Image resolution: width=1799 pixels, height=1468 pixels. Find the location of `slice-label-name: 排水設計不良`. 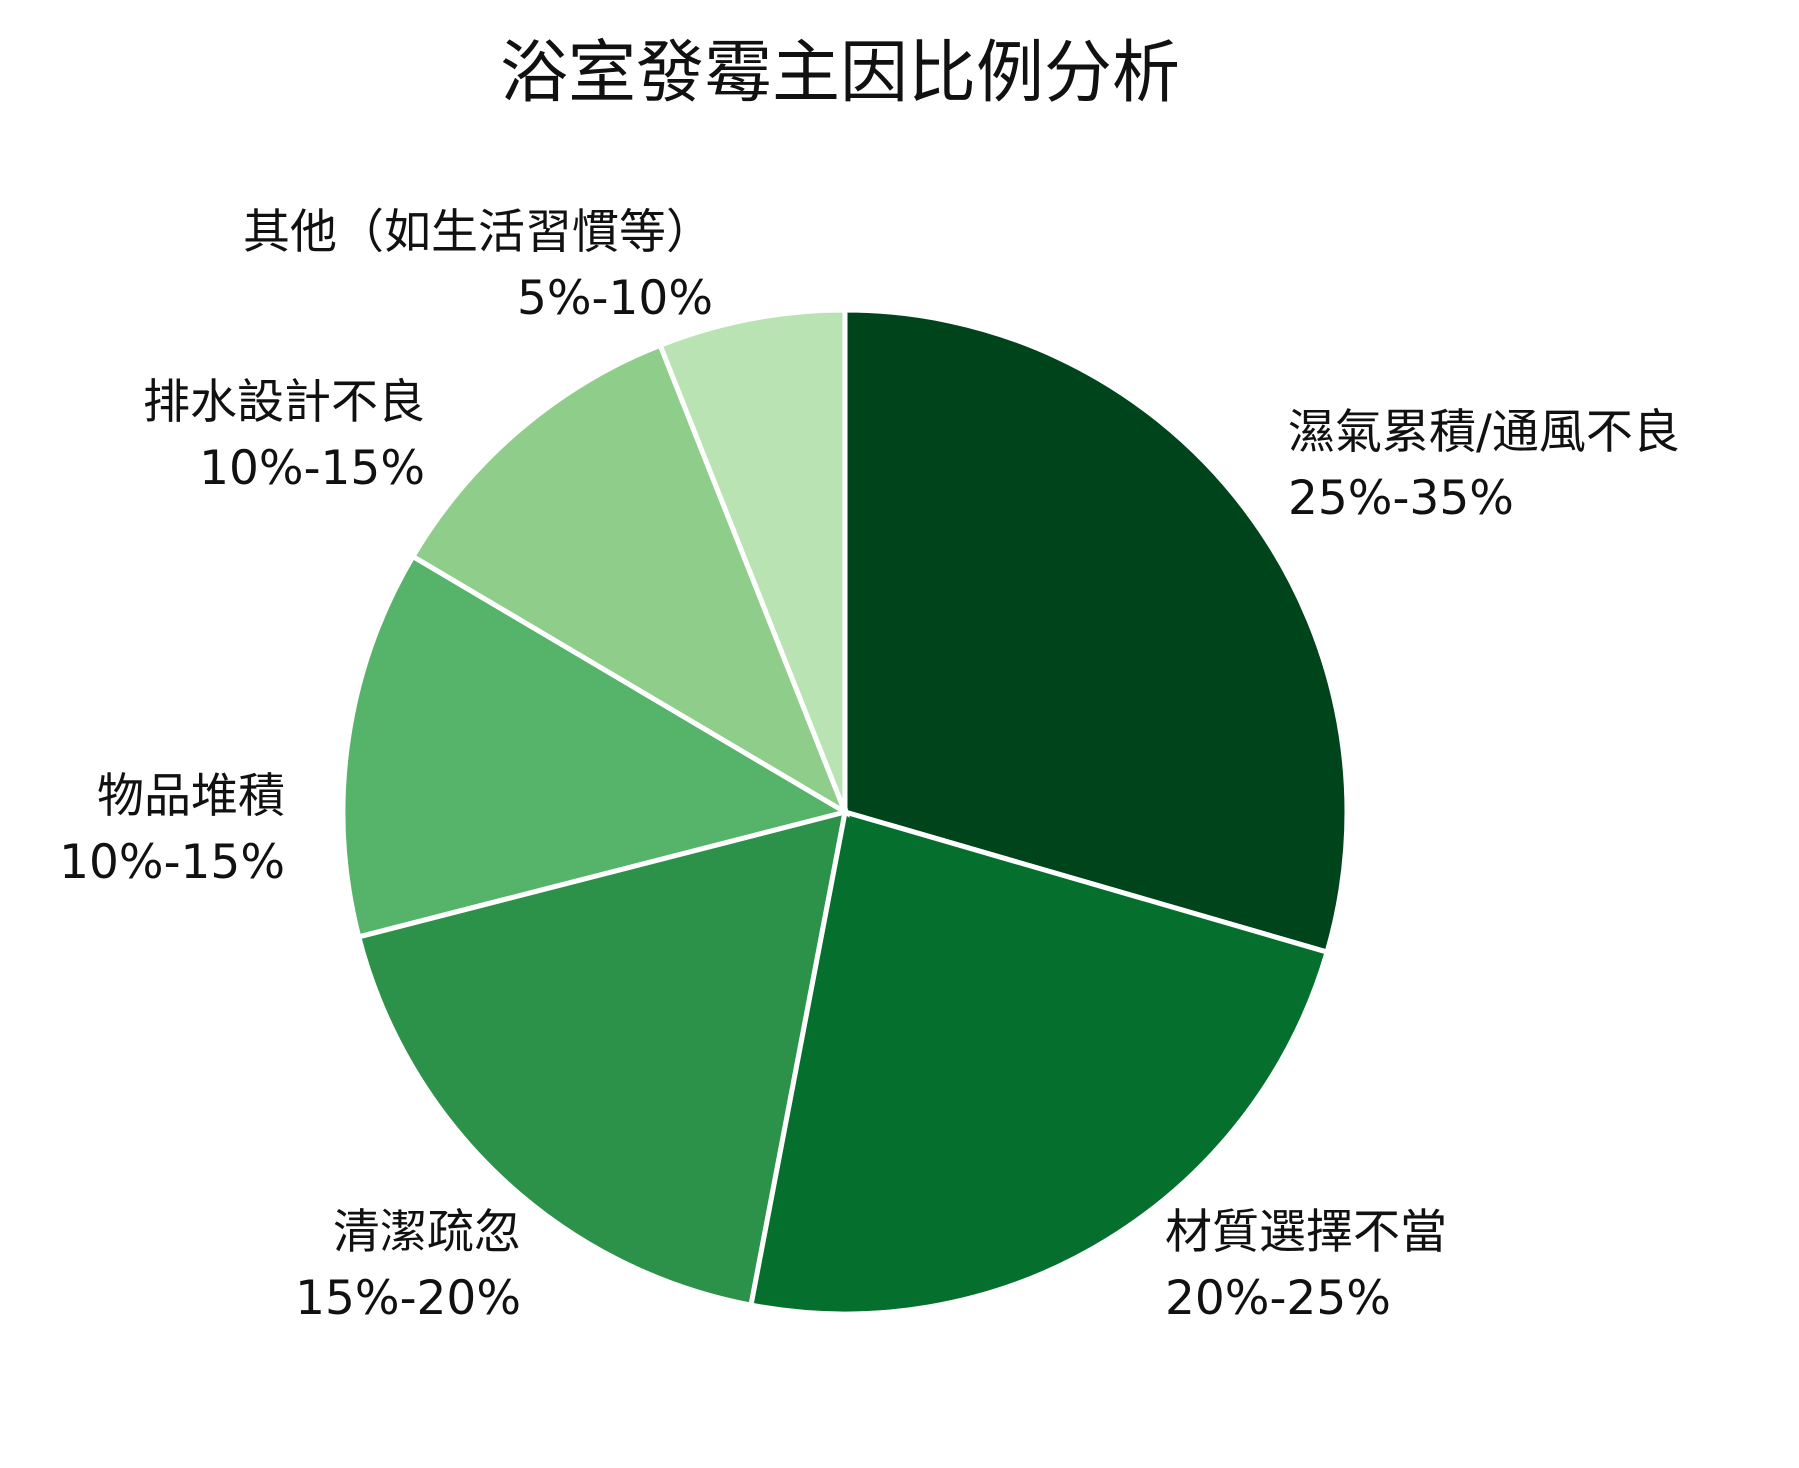

slice-label-name: 排水設計不良 is located at coordinates (284, 402).